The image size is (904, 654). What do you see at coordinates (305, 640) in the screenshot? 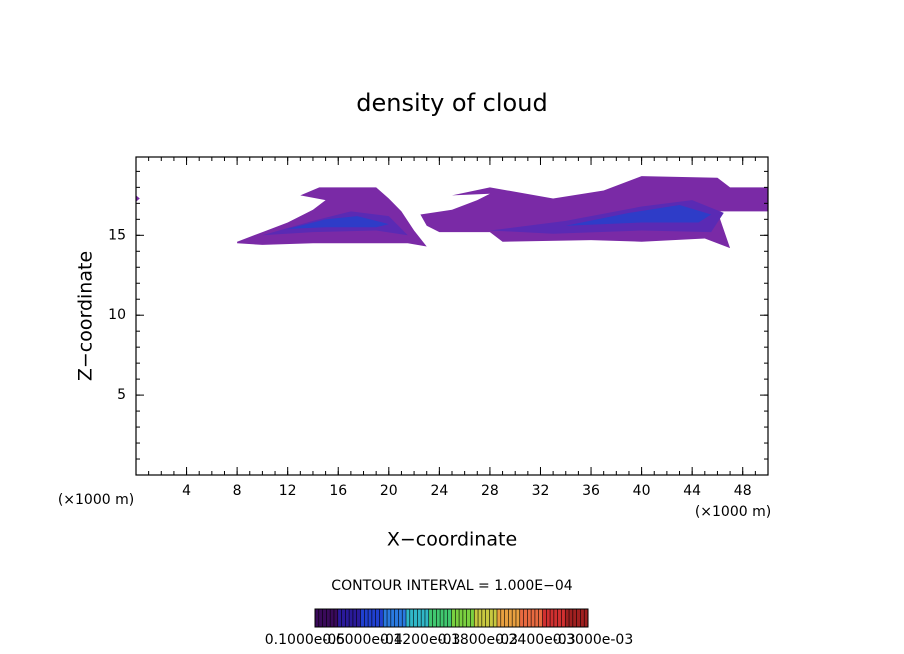
I see `colorbar-label: 0.1000e-05` at bounding box center [305, 640].